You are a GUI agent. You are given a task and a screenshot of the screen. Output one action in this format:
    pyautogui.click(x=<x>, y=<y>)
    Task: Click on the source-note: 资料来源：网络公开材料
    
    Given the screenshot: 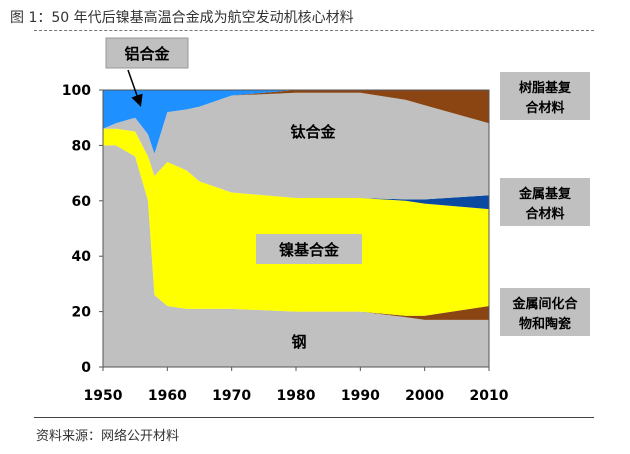 What is the action you would take?
    pyautogui.click(x=108, y=436)
    